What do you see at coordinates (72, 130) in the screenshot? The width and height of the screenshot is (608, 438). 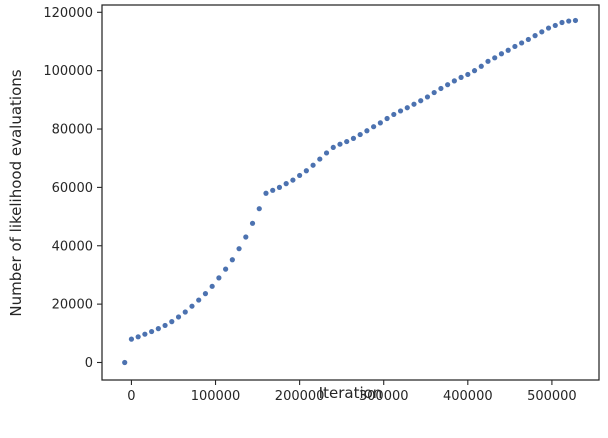 I see `y-tick-label: 80000` at bounding box center [72, 130].